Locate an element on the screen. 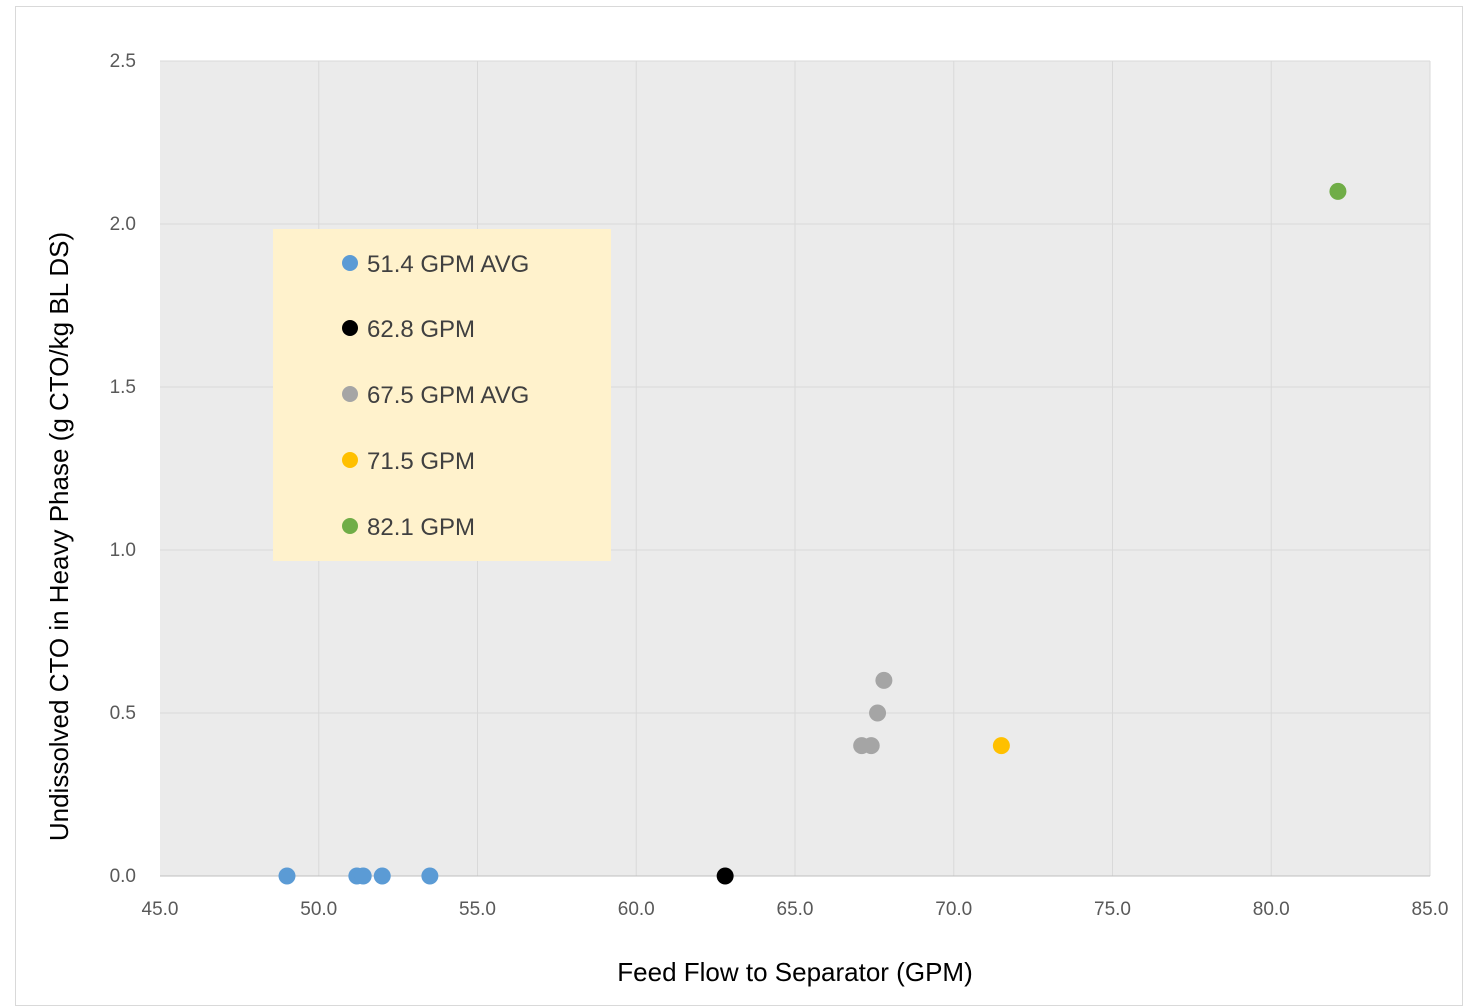 This screenshot has width=1470, height=1006. y-tick-label: 0.5 is located at coordinates (123, 713).